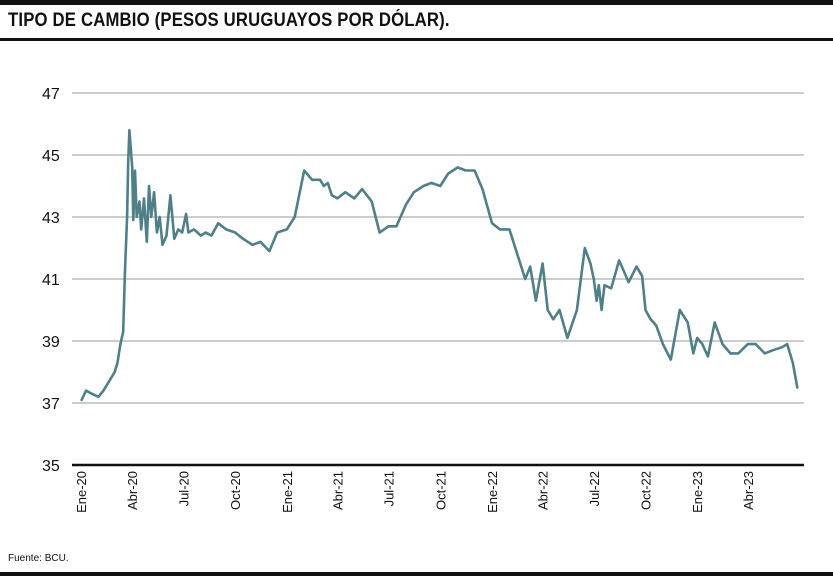 The width and height of the screenshot is (833, 576). Describe the element at coordinates (51, 94) in the screenshot. I see `y-tick-label: 47` at that location.